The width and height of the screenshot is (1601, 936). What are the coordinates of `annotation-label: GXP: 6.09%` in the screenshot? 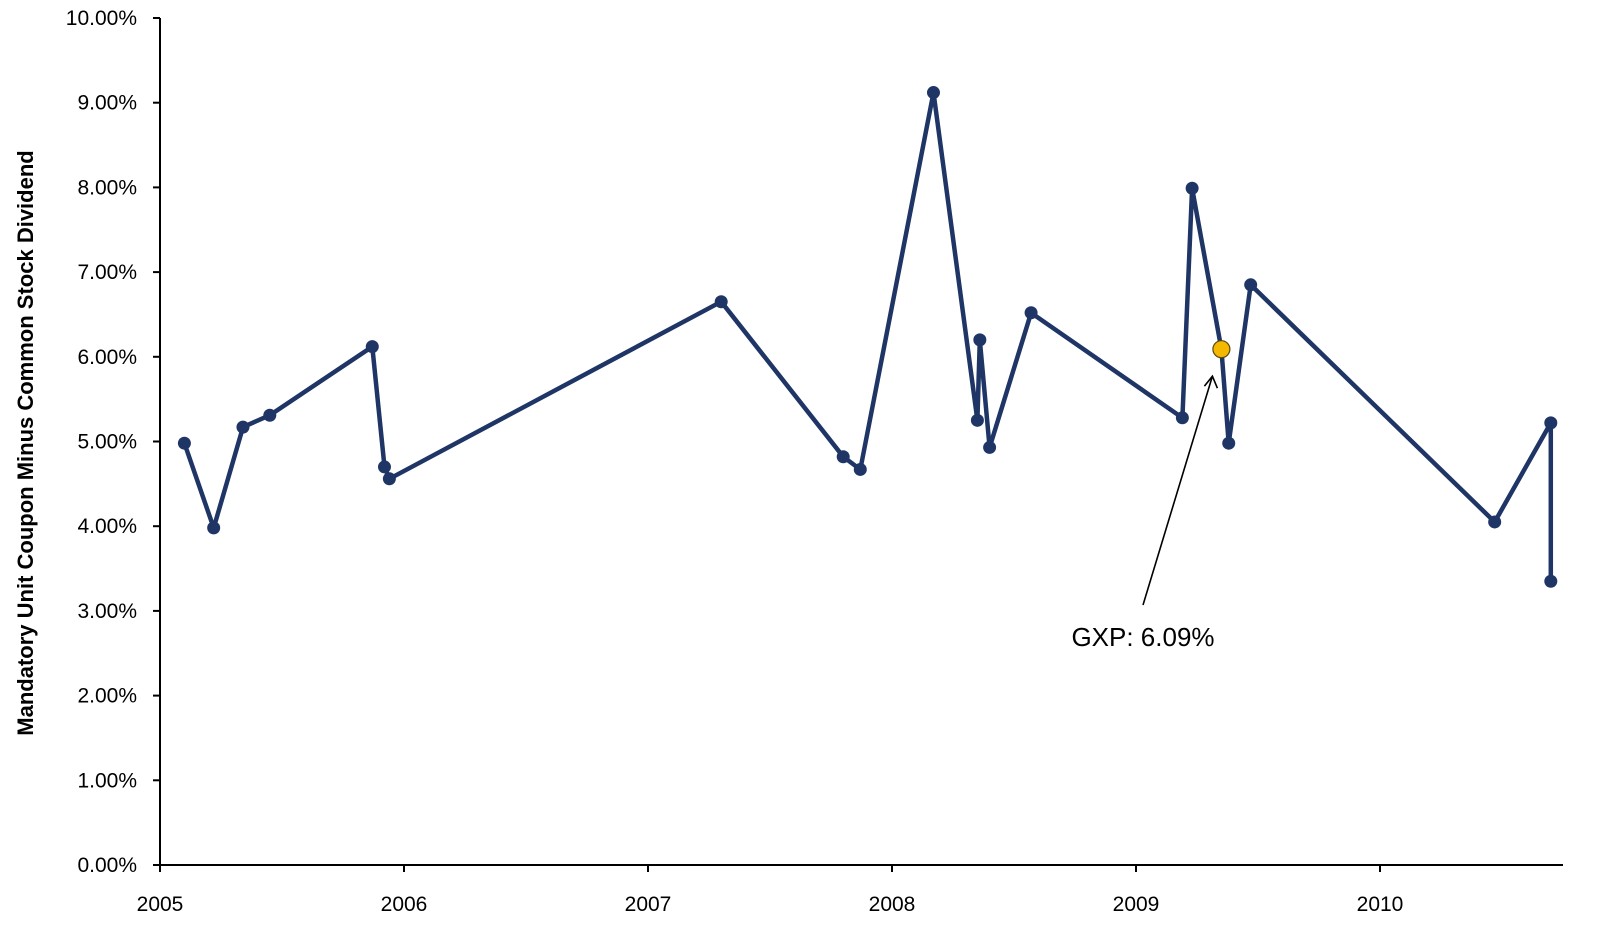 It's located at (1142, 637).